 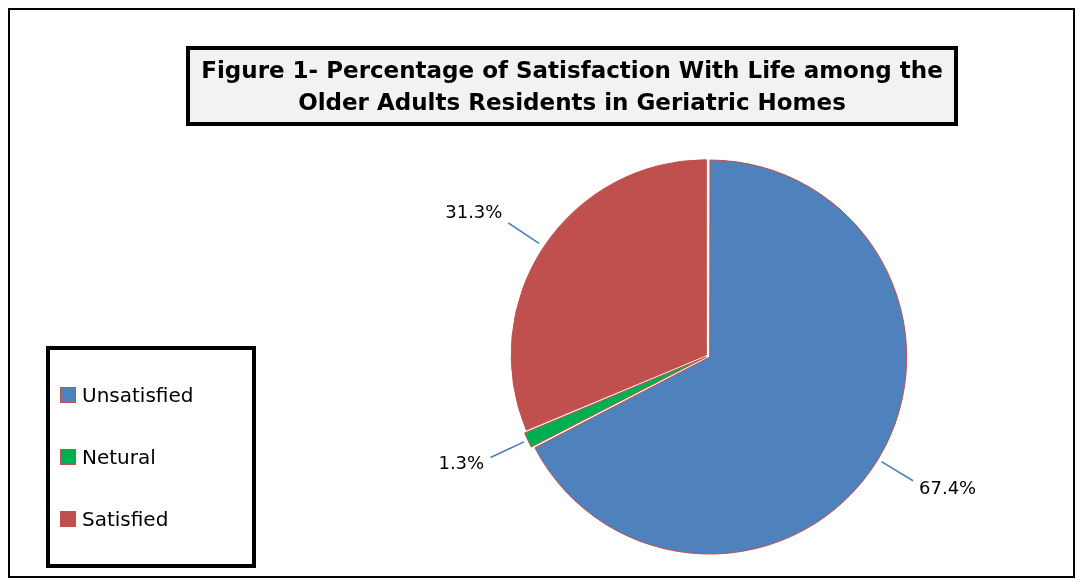 What do you see at coordinates (474, 212) in the screenshot?
I see `data-label: 31.3%` at bounding box center [474, 212].